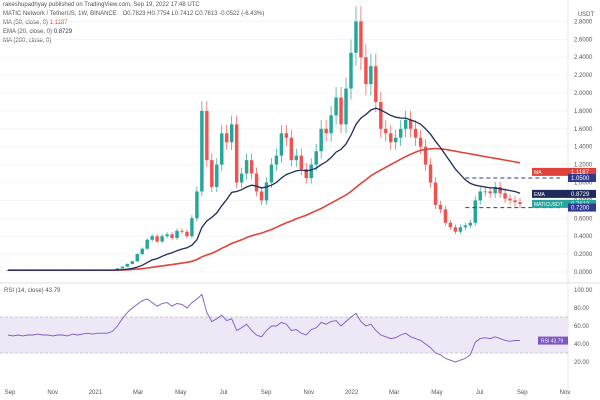 Image resolution: width=600 pixels, height=400 pixels. I want to click on rsi-line, so click(264, 328).